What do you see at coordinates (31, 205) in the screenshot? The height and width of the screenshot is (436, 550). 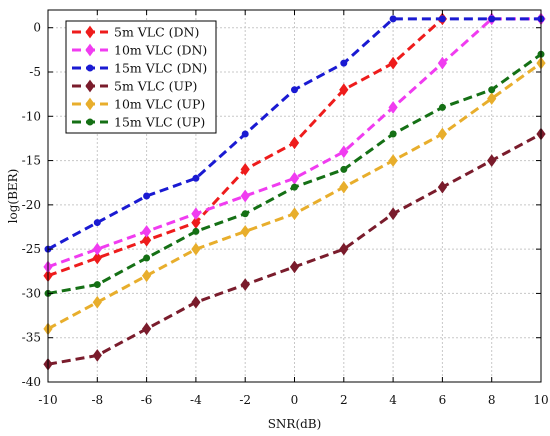 I see `y-tick-label: -20` at bounding box center [31, 205].